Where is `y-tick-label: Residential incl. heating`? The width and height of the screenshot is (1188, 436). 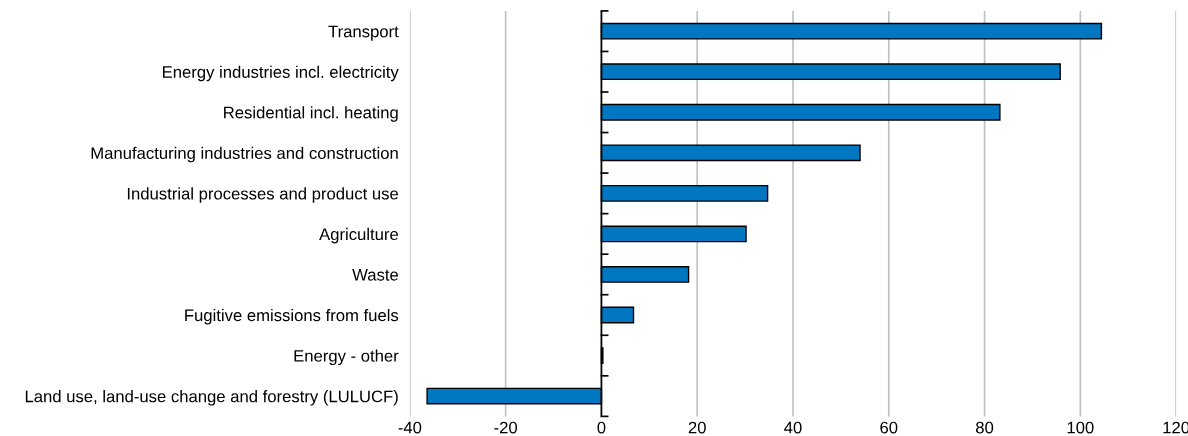 y-tick-label: Residential incl. heating is located at coordinates (311, 114).